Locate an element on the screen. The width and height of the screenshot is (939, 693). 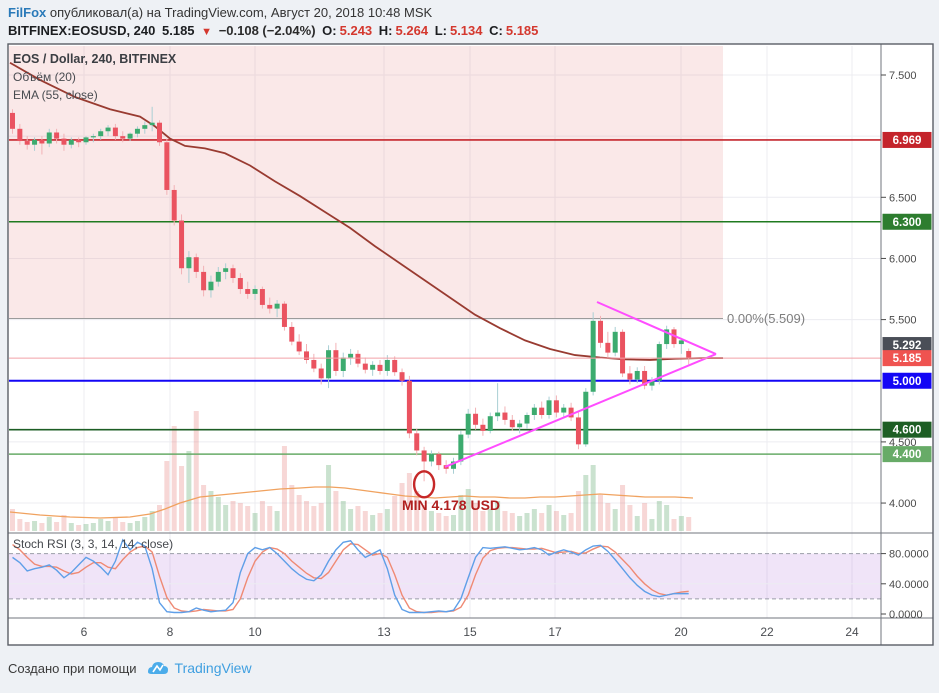
open-value: 5.243 is located at coordinates (356, 30).